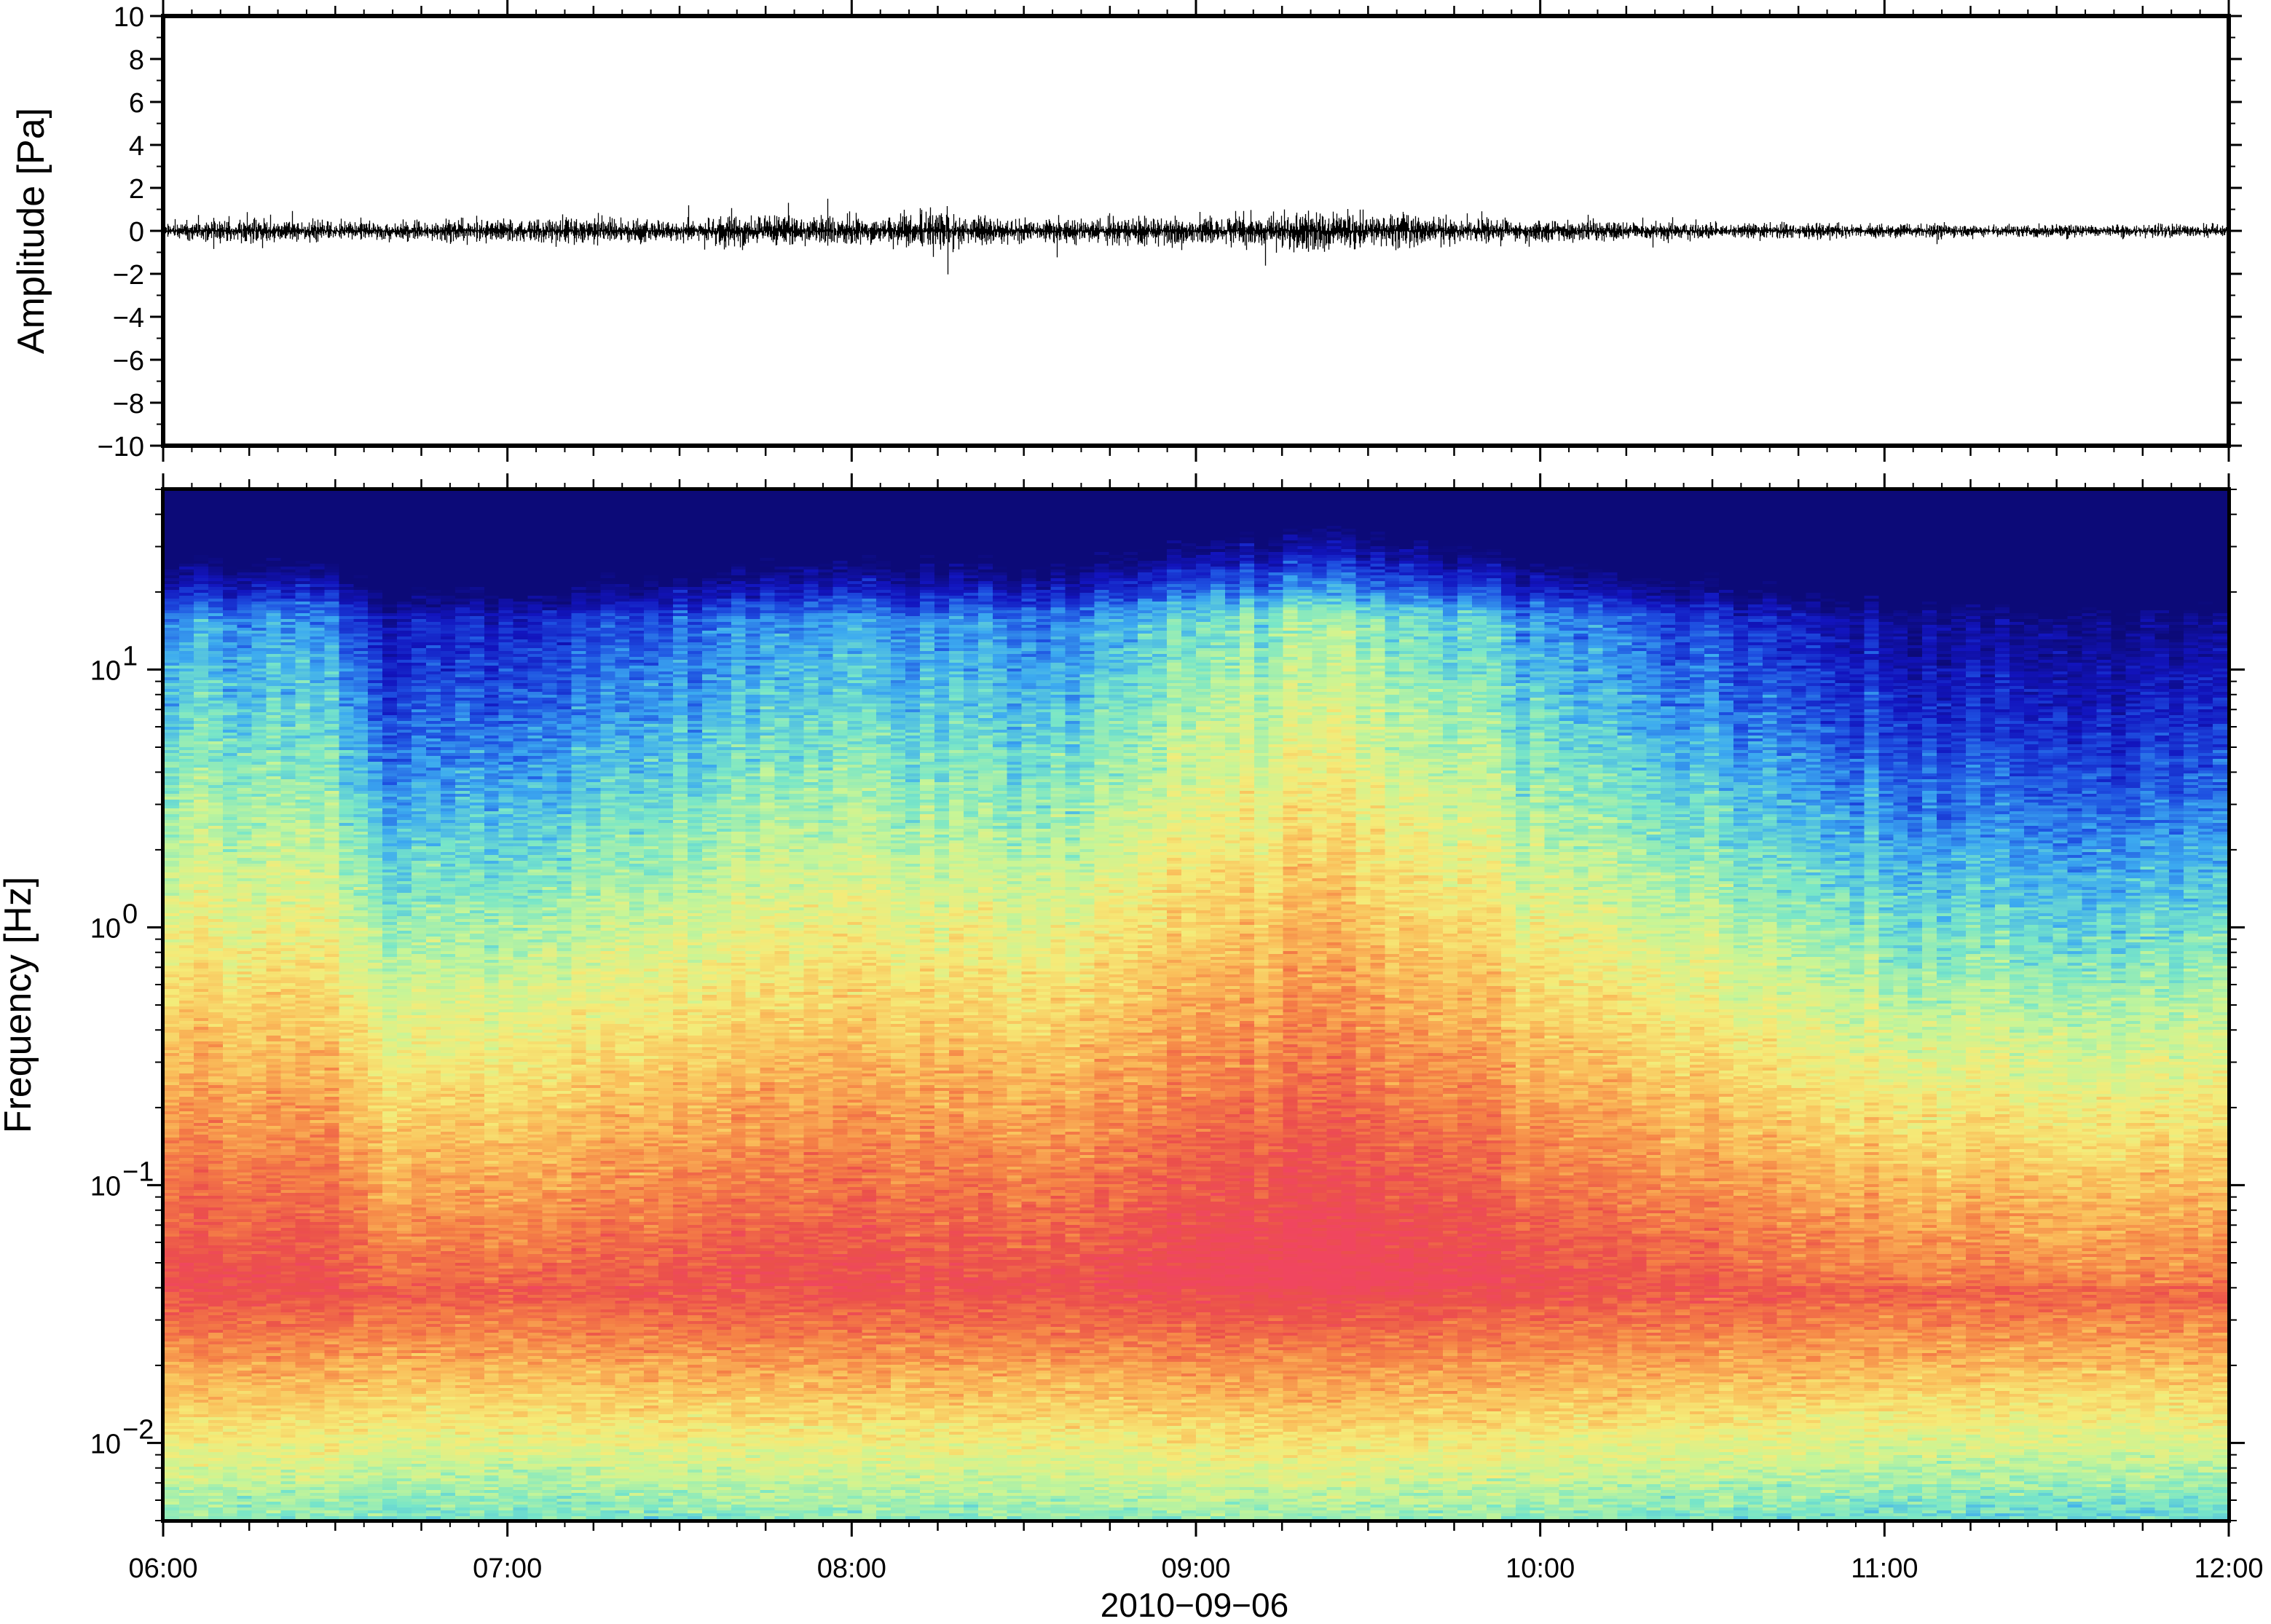 The height and width of the screenshot is (1624, 2271). Describe the element at coordinates (128, 404) in the screenshot. I see `amplitude-y-tick-label: −8` at that location.